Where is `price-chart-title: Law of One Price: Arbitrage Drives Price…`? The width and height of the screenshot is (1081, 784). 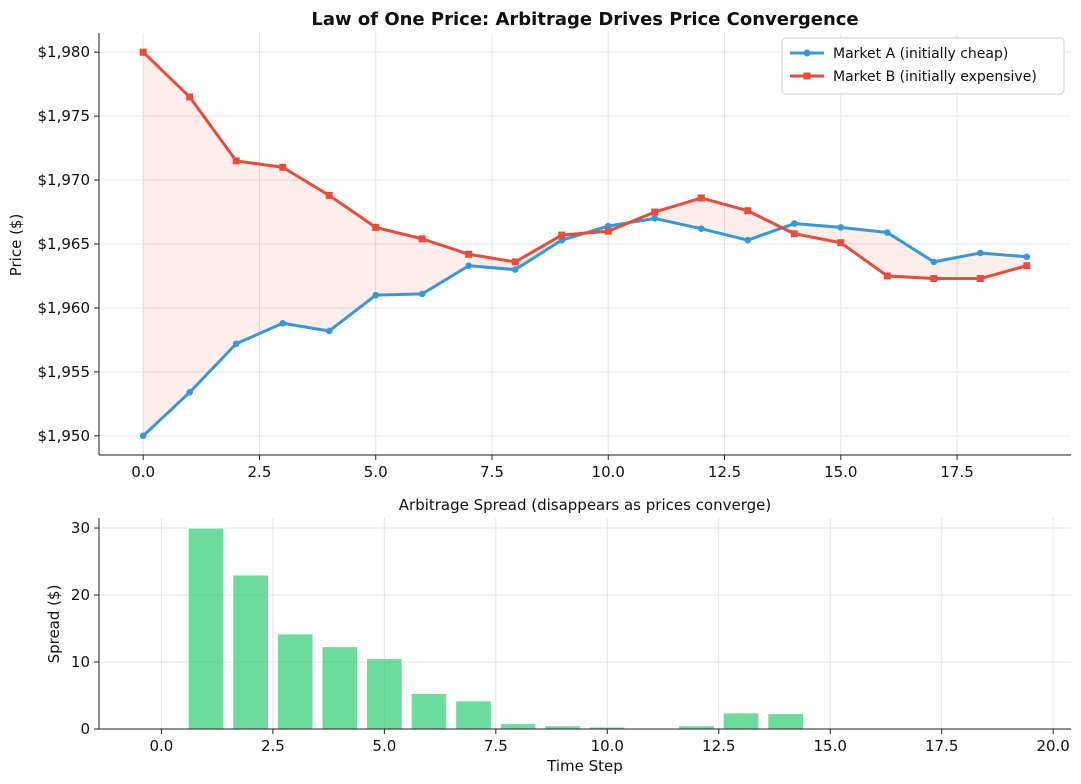
price-chart-title: Law of One Price: Arbitrage Drives Price… is located at coordinates (584, 19).